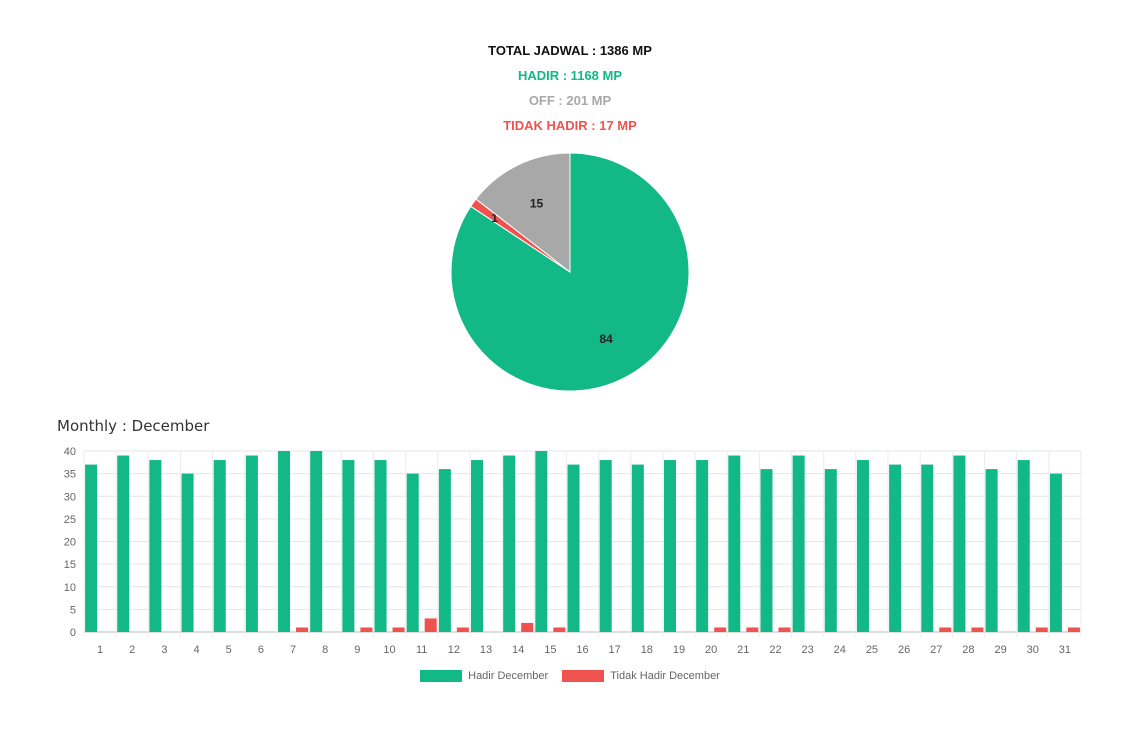 The width and height of the screenshot is (1140, 739). Describe the element at coordinates (775, 650) in the screenshot. I see `x-tick-label: 22` at that location.